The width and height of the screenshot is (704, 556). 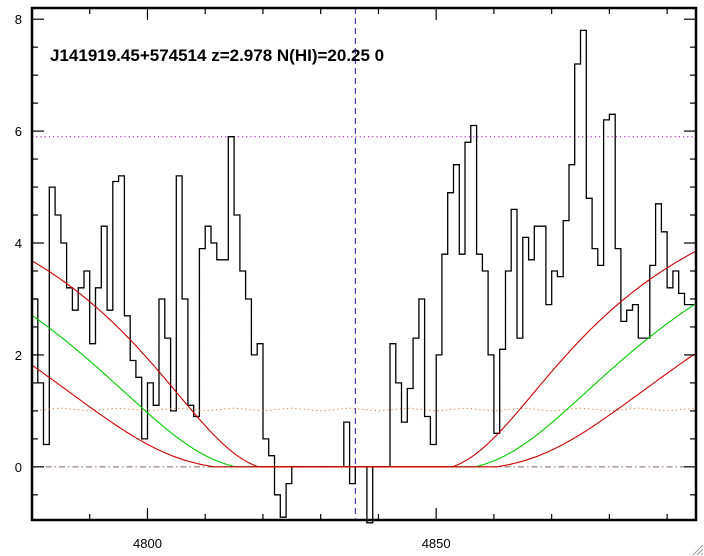 I want to click on x-tick-label: 4800, so click(x=147, y=543).